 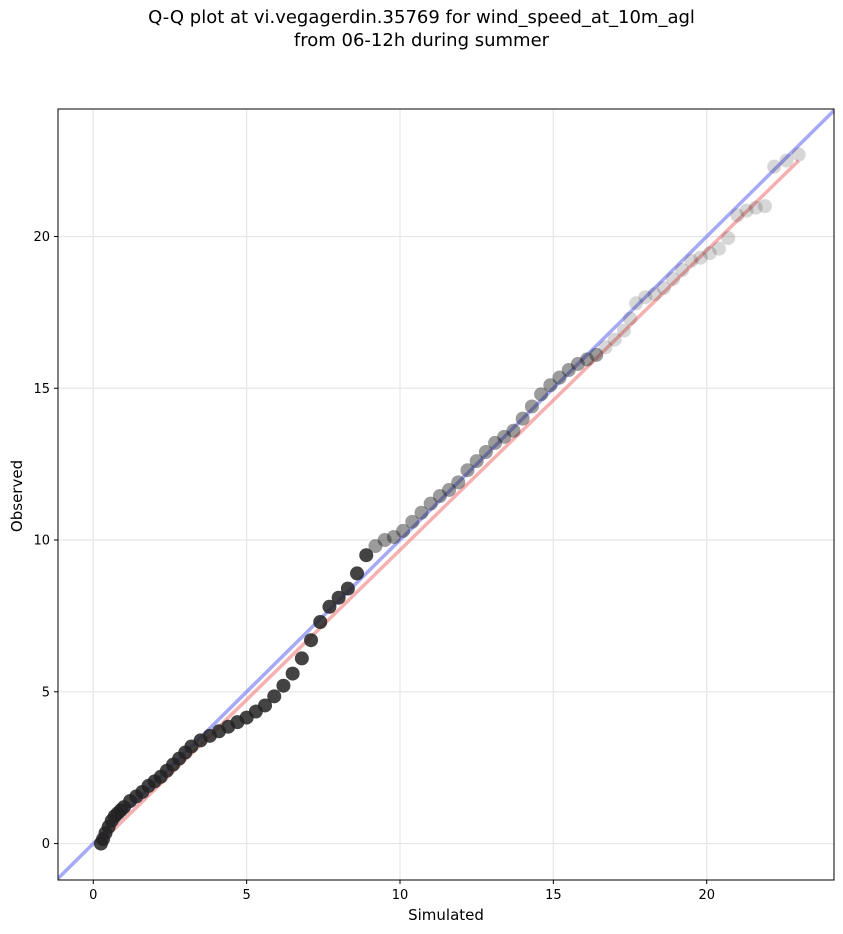 What do you see at coordinates (41, 541) in the screenshot?
I see `y-tick-label: 10` at bounding box center [41, 541].